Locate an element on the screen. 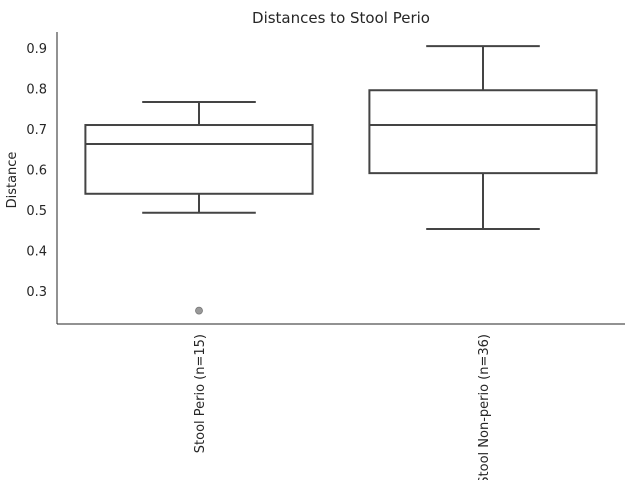 Image resolution: width=640 pixels, height=480 pixels. y-tick-label: 0.7 is located at coordinates (36, 130).